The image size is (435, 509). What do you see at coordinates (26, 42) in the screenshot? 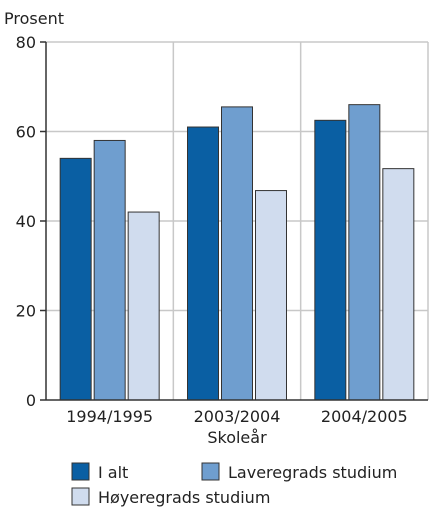
I see `y-tick-label: 80` at bounding box center [26, 42].